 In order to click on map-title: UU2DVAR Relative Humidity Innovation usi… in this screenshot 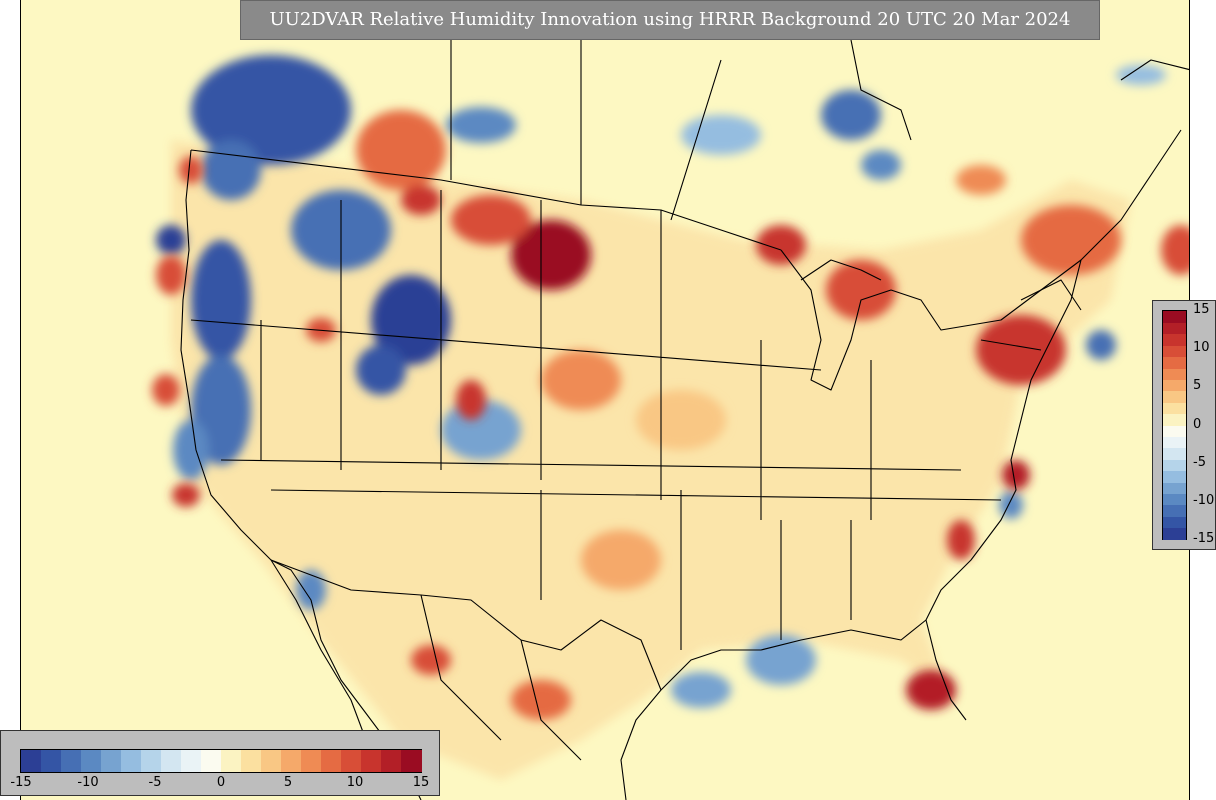, I will do `click(670, 20)`.